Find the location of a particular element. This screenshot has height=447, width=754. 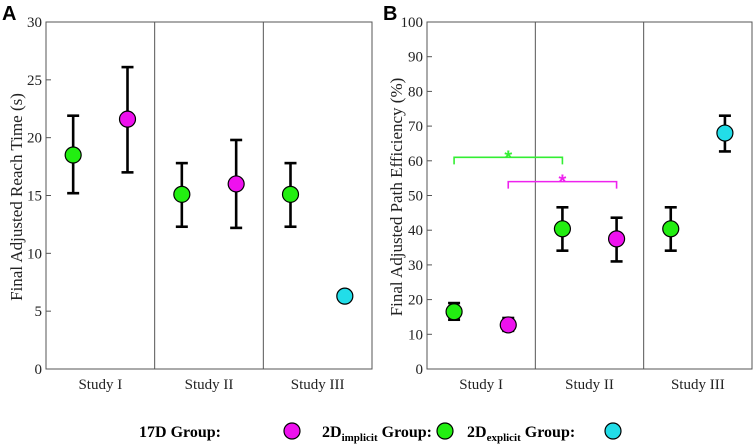

y-tick-label: 15 is located at coordinates (34, 197).